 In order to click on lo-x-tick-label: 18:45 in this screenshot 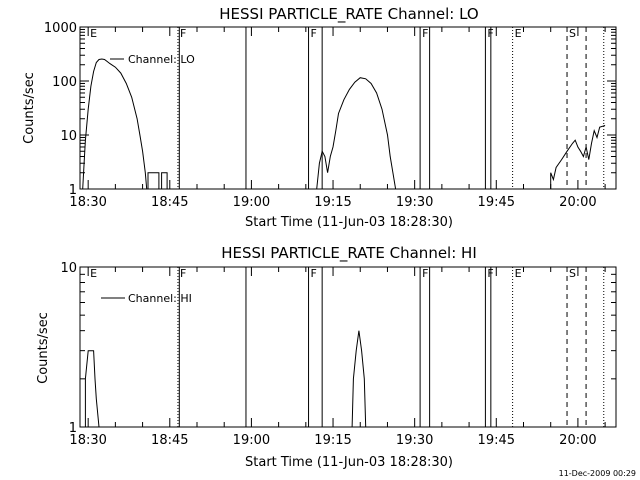, I will do `click(169, 202)`.